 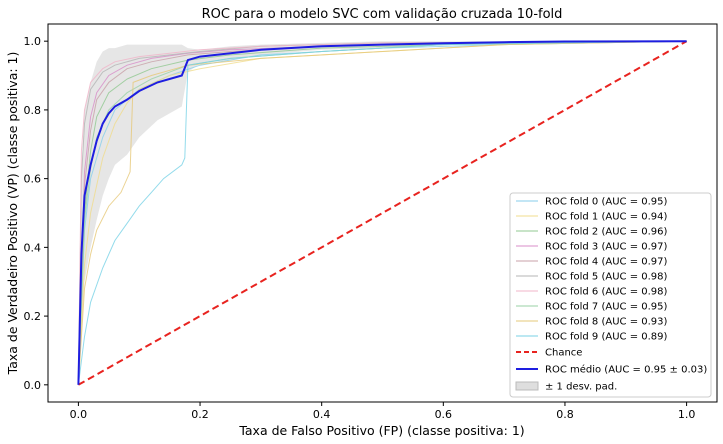 What do you see at coordinates (606, 262) in the screenshot?
I see `svg-text: ROC fold 4 (AUC = 0.97)` at bounding box center [606, 262].